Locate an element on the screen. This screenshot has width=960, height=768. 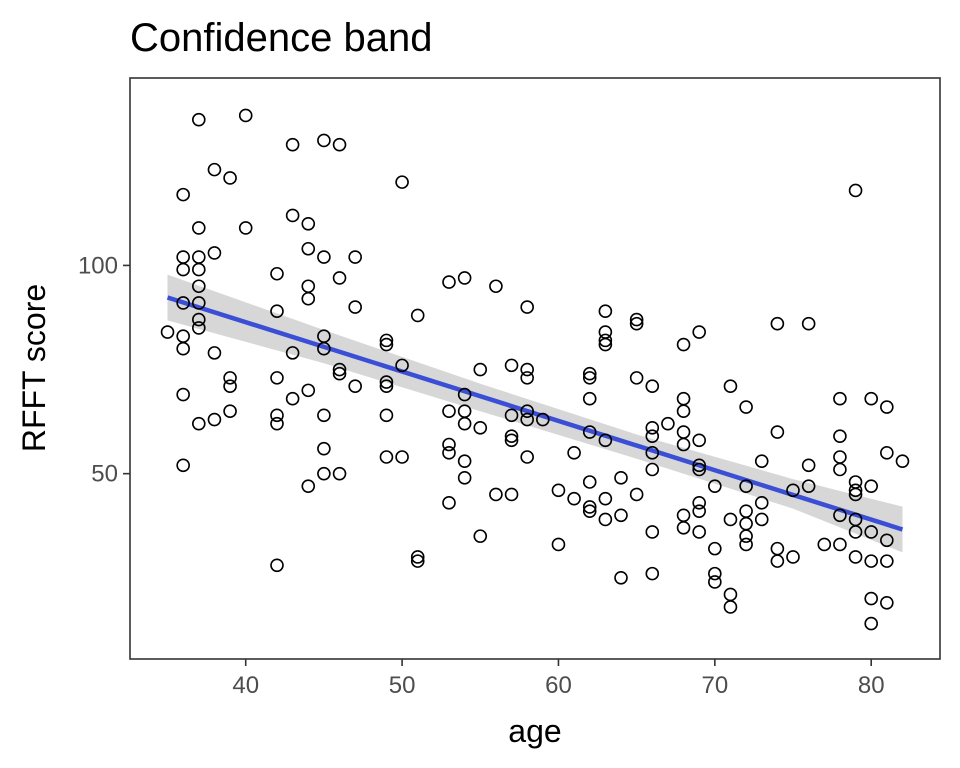
chart-title: Confidence band is located at coordinates (281, 38).